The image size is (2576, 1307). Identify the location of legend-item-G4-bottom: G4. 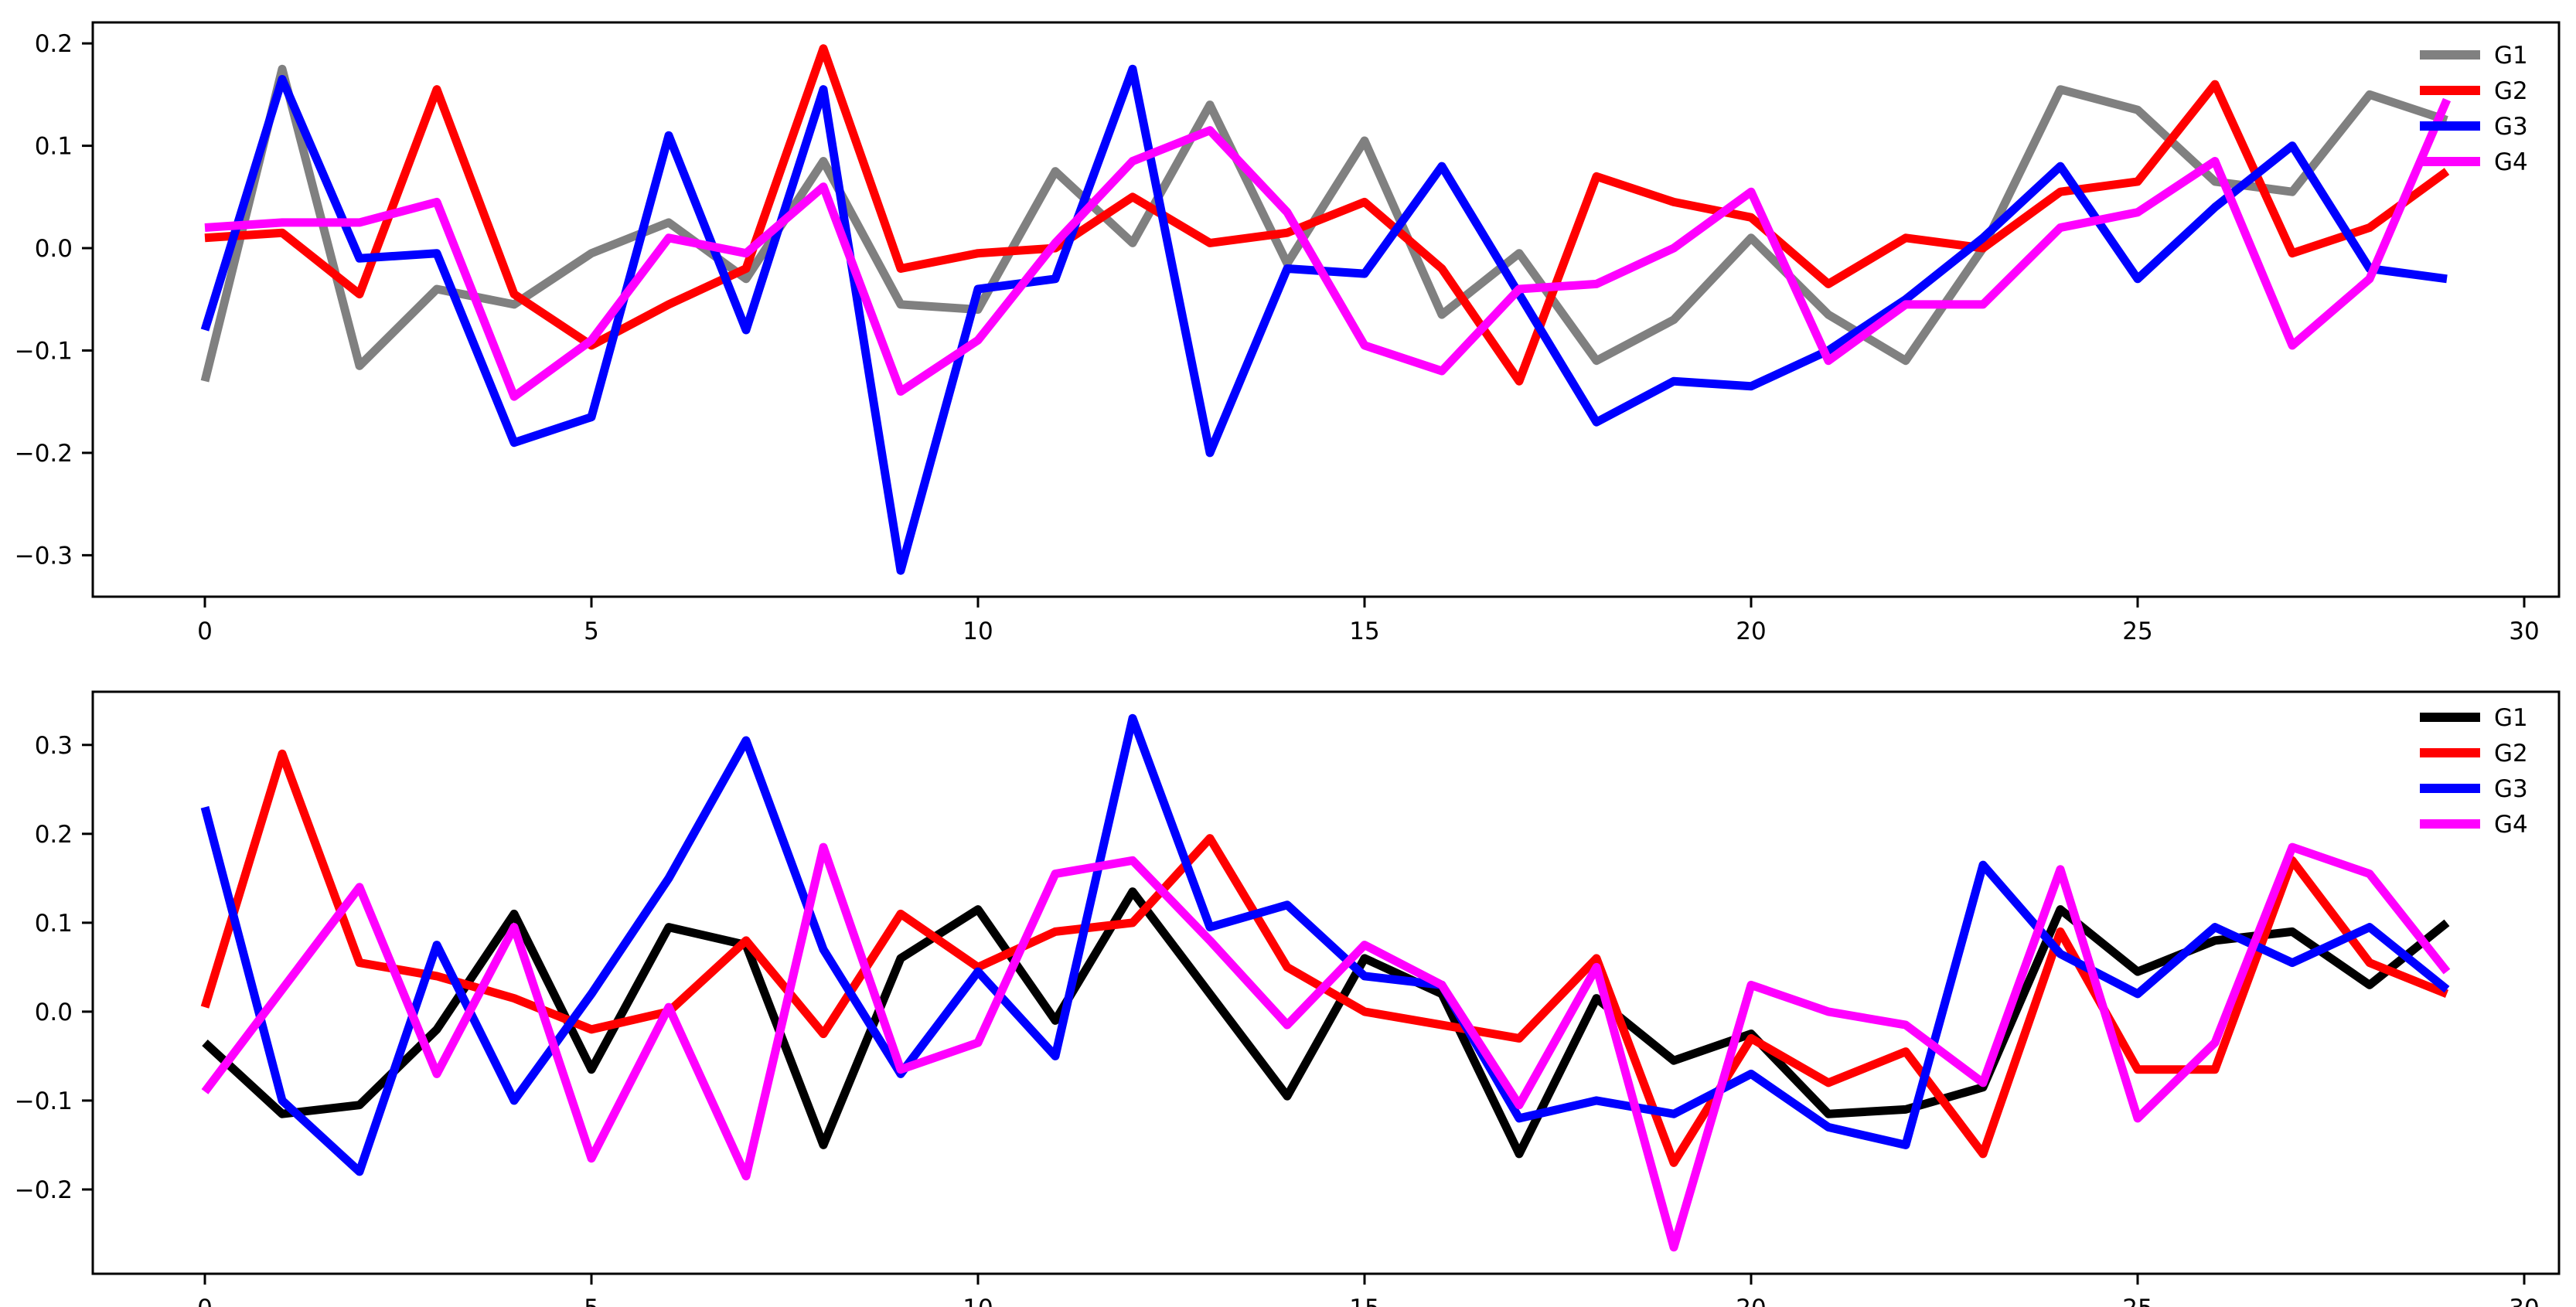
(2474, 825).